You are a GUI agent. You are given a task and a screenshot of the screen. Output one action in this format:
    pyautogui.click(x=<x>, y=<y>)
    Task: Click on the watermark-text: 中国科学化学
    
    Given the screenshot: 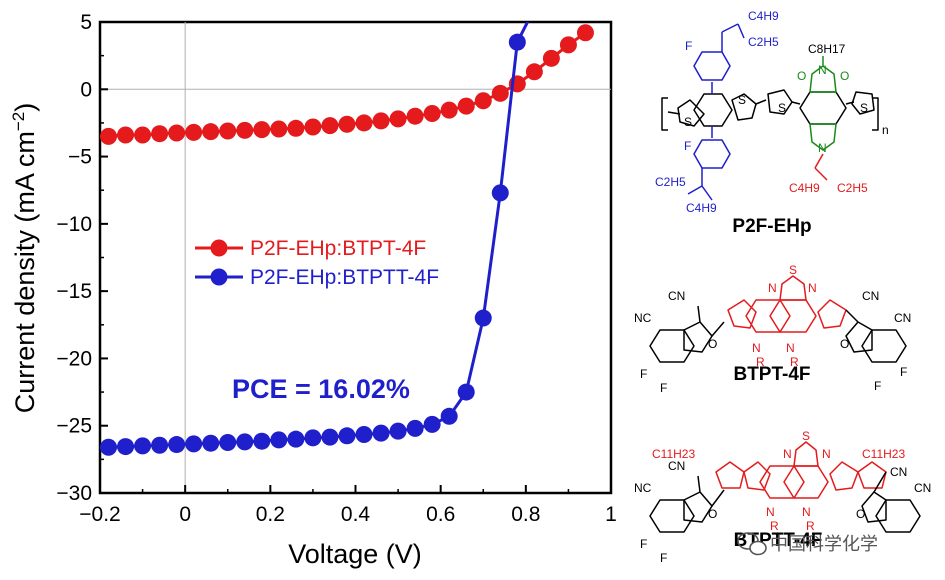 What is the action you would take?
    pyautogui.click(x=824, y=544)
    